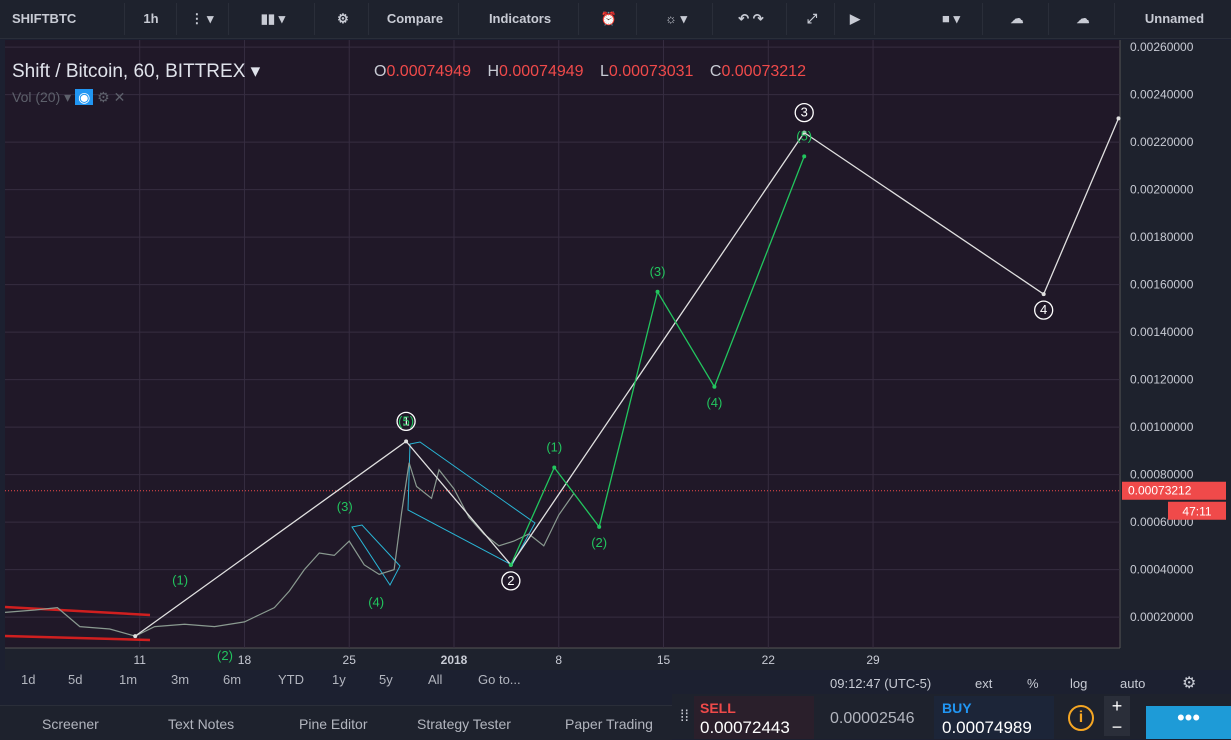  Describe the element at coordinates (1133, 683) in the screenshot. I see `auto: auto` at that location.